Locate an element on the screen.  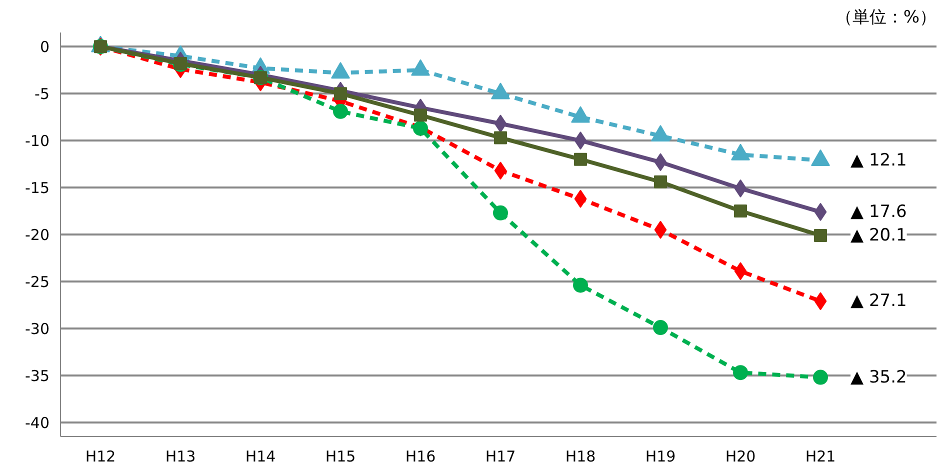
annotation: ▲ 12.1 is located at coordinates (878, 160).